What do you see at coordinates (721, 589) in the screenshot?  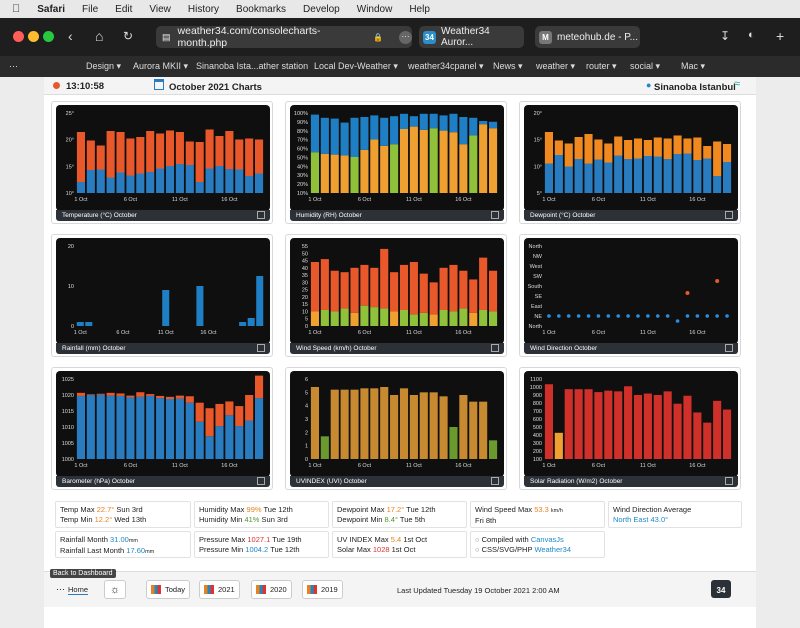 I see `weather34-logo: 34` at bounding box center [721, 589].